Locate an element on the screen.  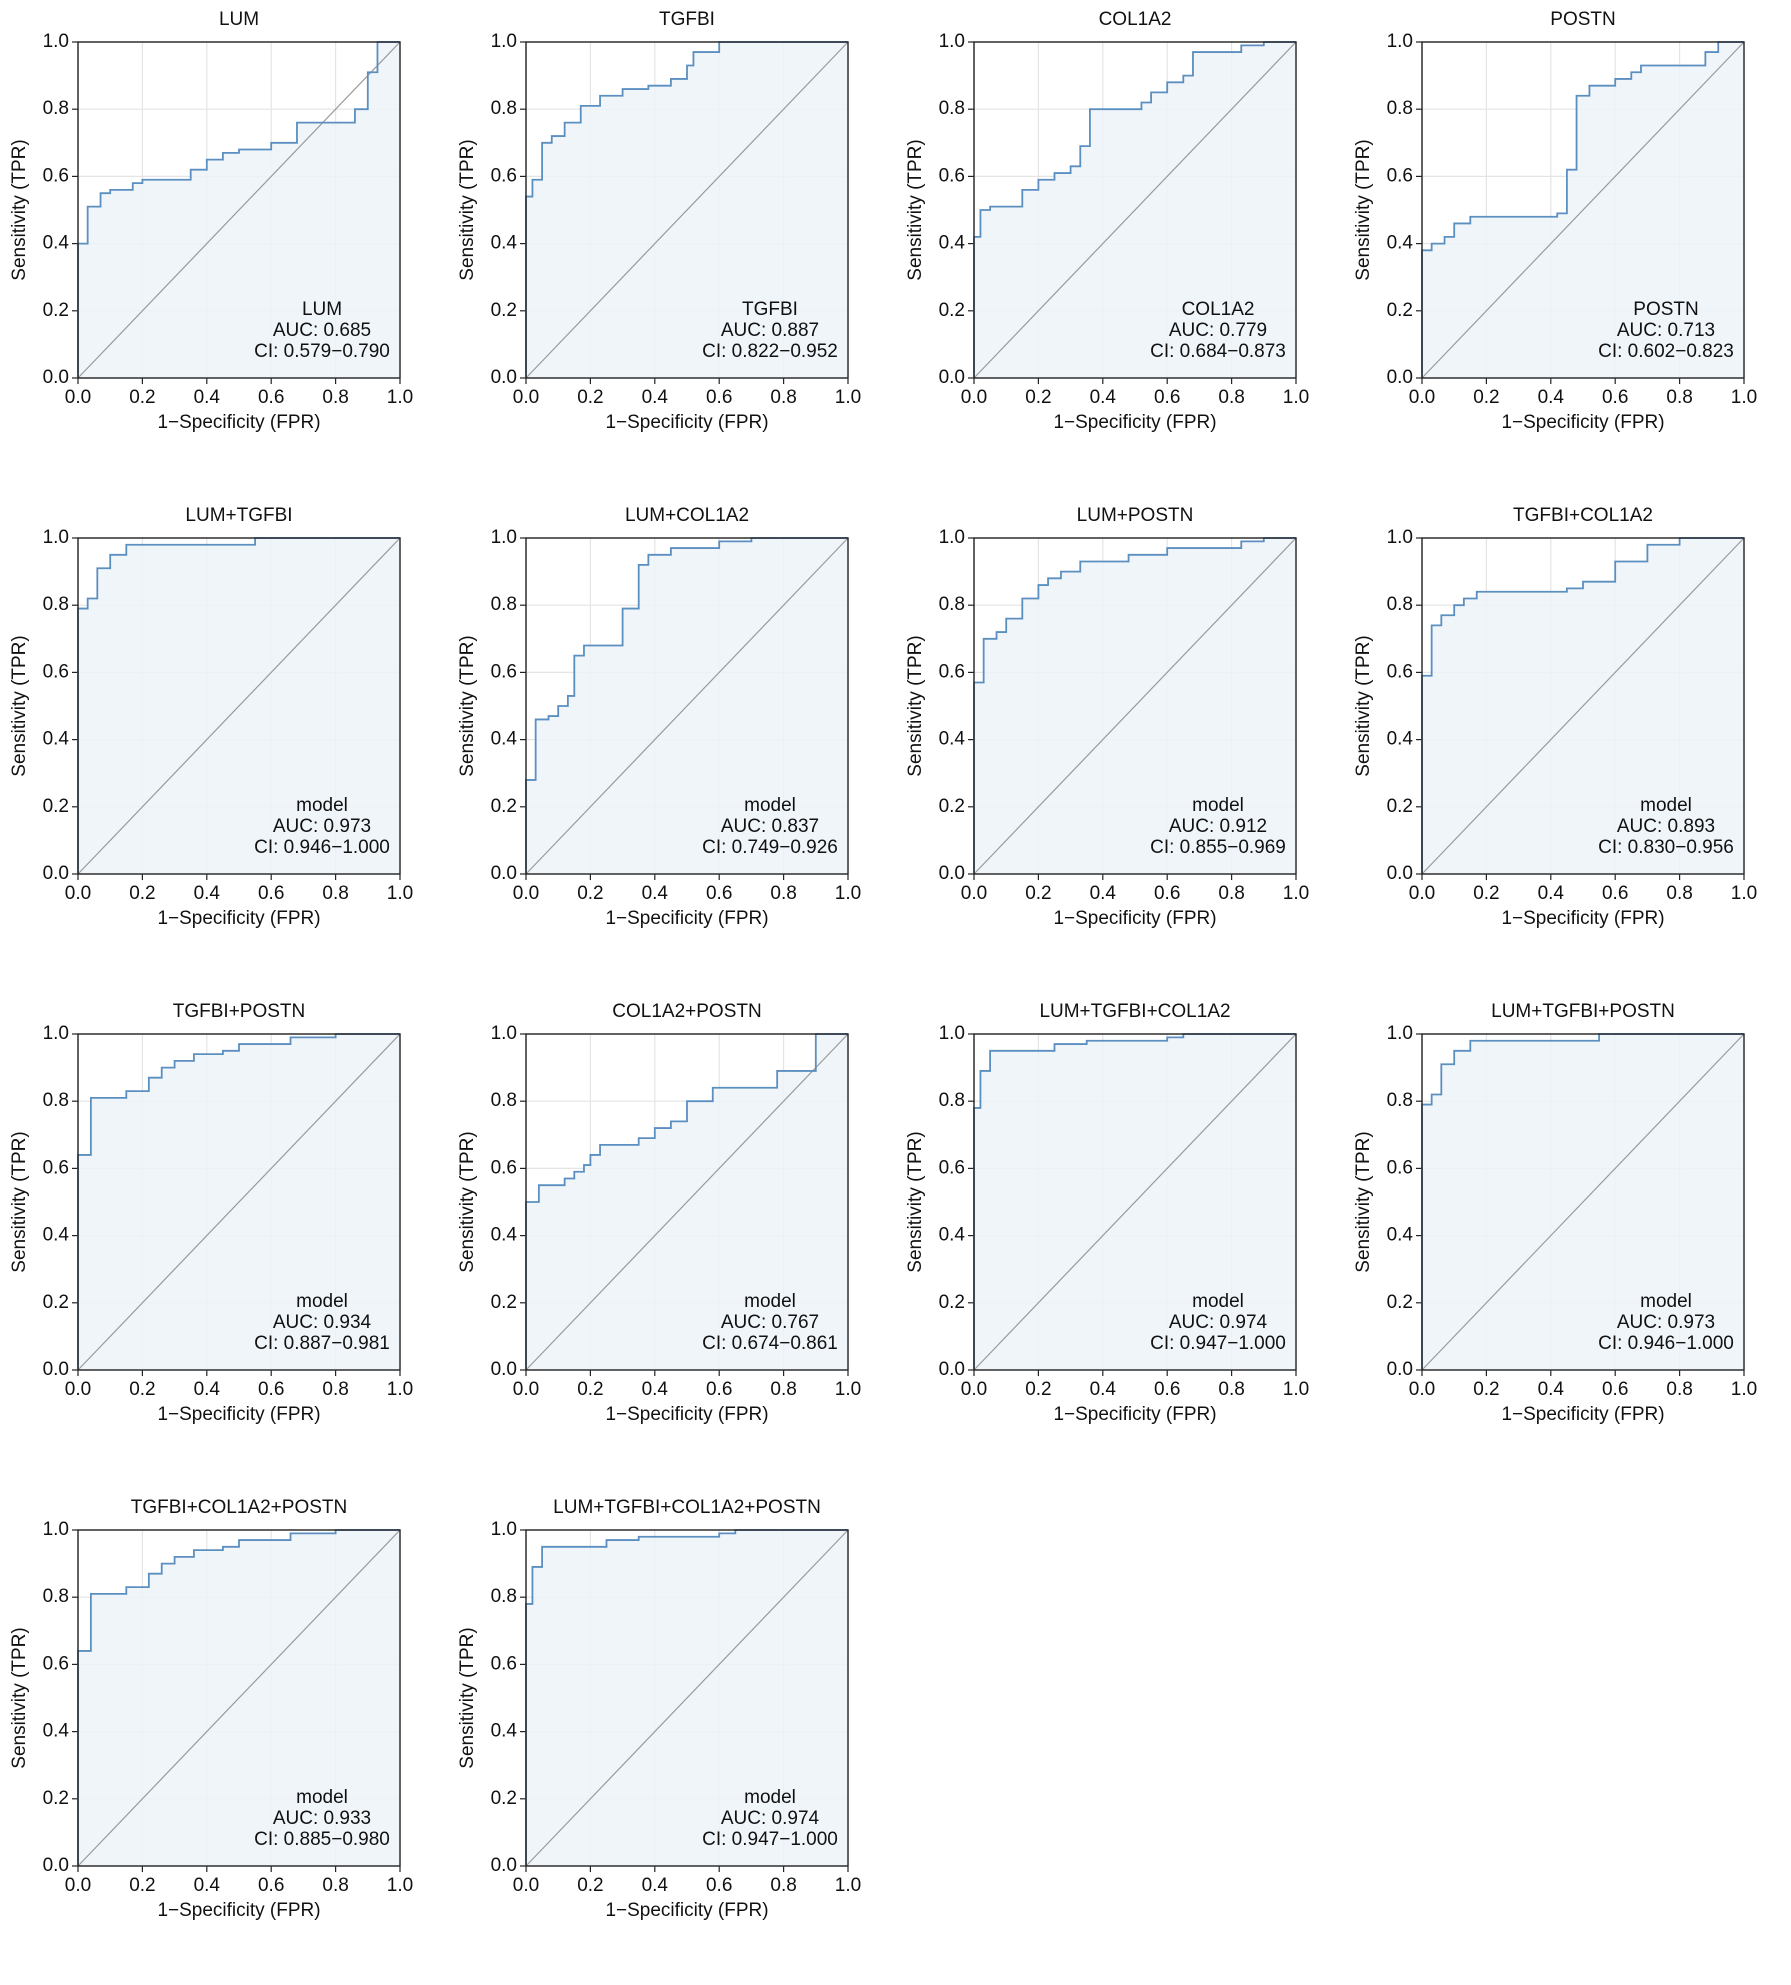
annotation: CI: 0.749−0.926 is located at coordinates (770, 847).